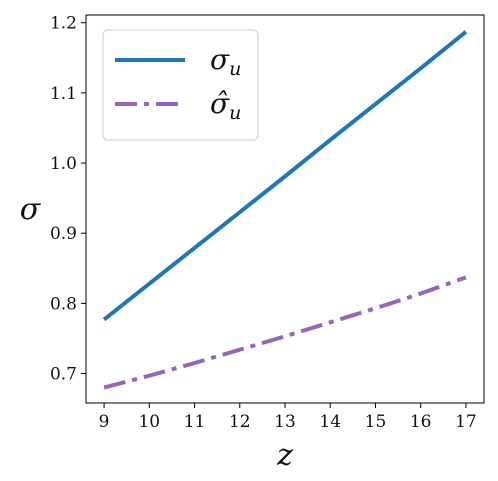 The width and height of the screenshot is (498, 481). What do you see at coordinates (240, 422) in the screenshot?
I see `x-tick-label: 12` at bounding box center [240, 422].